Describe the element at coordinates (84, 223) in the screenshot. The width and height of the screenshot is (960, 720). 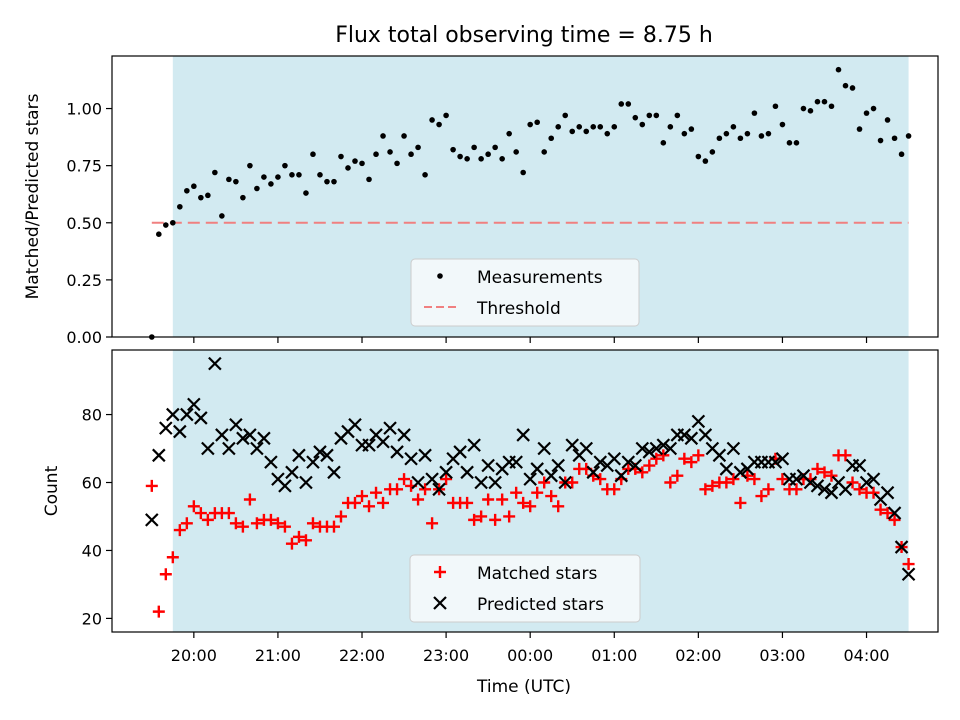
I see `y-tick-label: 0.50` at that location.